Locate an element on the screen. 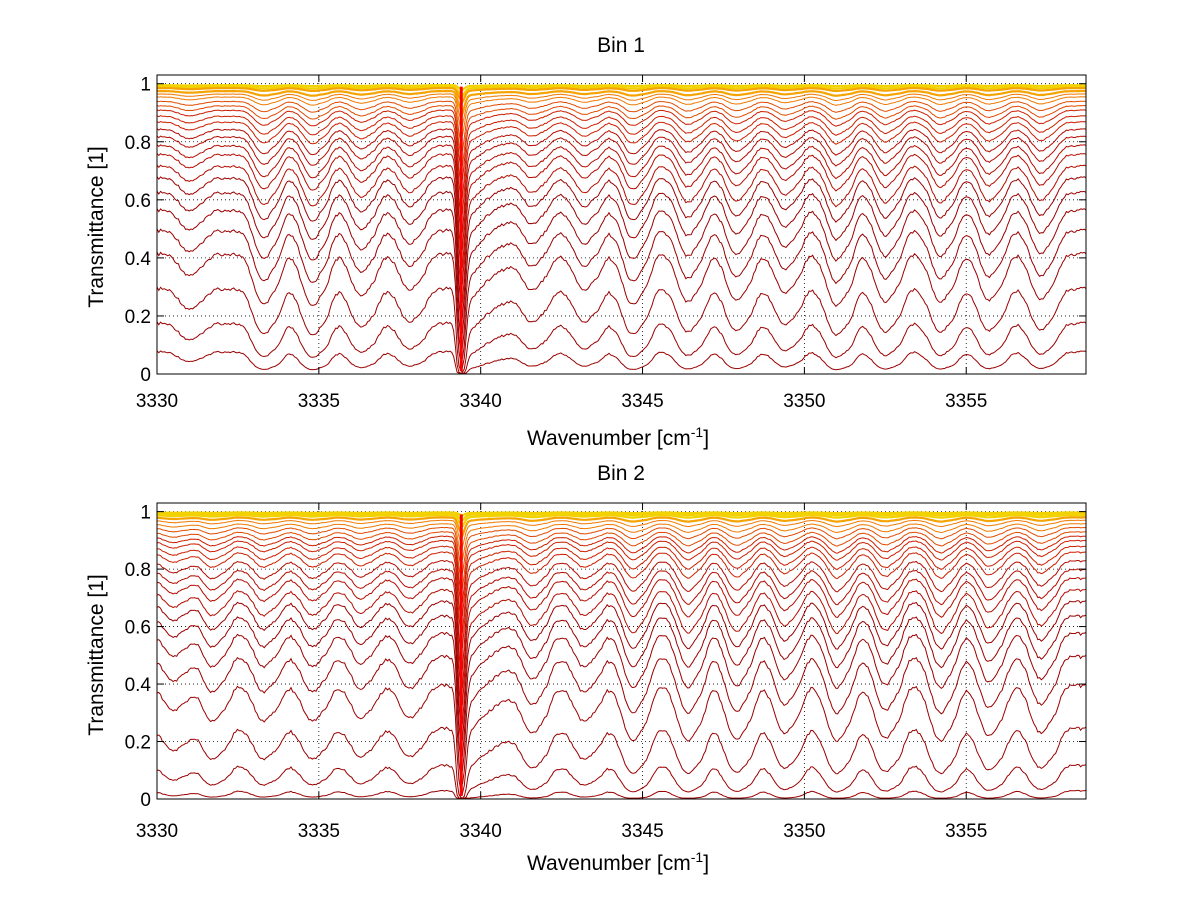  chart-title: Bin 2 is located at coordinates (621, 473).